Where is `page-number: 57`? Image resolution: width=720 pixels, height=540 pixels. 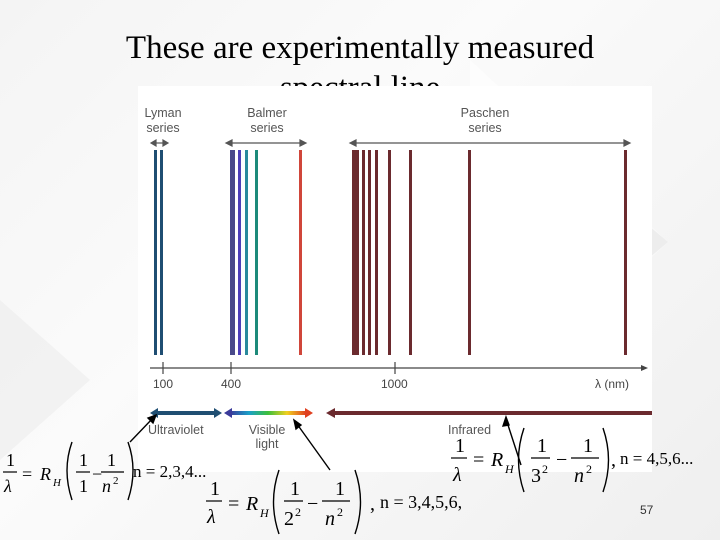 page-number: 57 is located at coordinates (647, 510).